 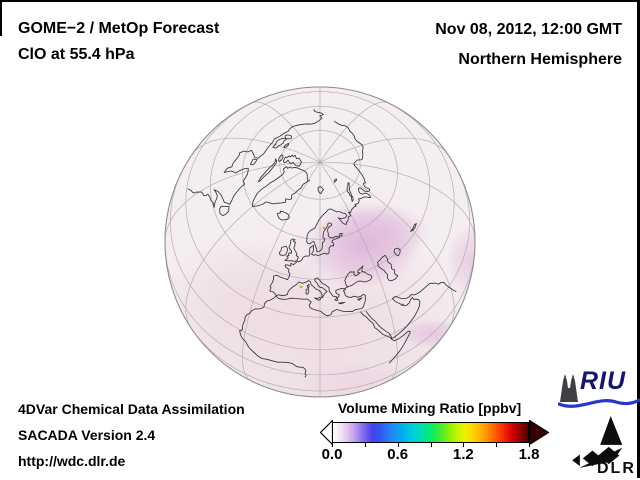 What do you see at coordinates (398, 454) in the screenshot?
I see `colorbar-tick-label: 0.6` at bounding box center [398, 454].